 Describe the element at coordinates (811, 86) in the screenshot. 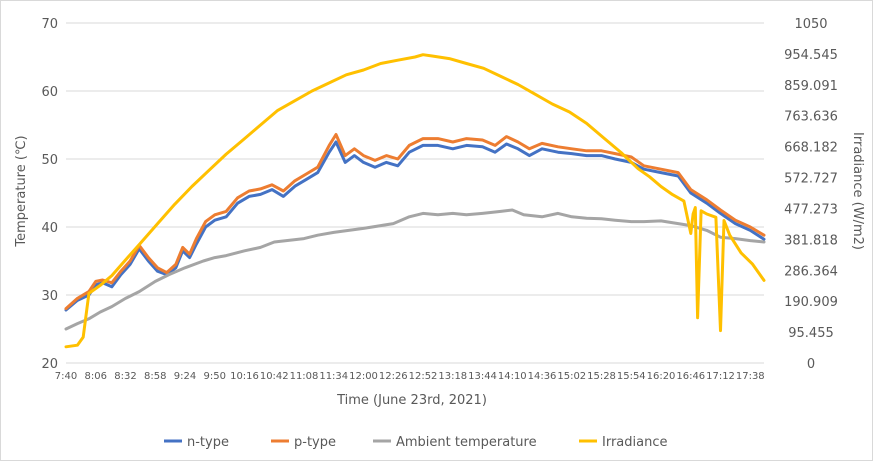

I see `y2-tick-label: 859.091` at that location.